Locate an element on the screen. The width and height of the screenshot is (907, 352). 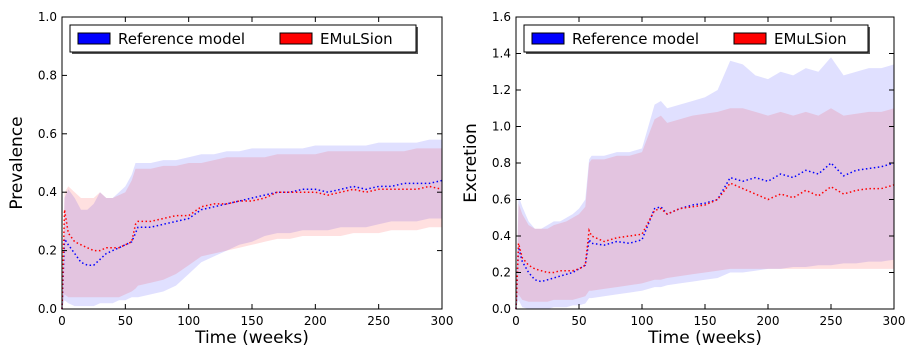
series-line-emulsion is located at coordinates (252, 247).